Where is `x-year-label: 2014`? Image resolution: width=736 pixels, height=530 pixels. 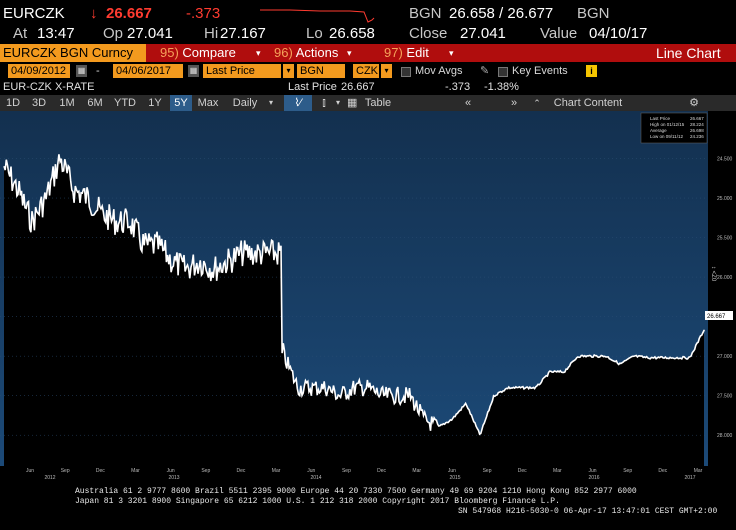
x-year-label: 2014 is located at coordinates (315, 478).